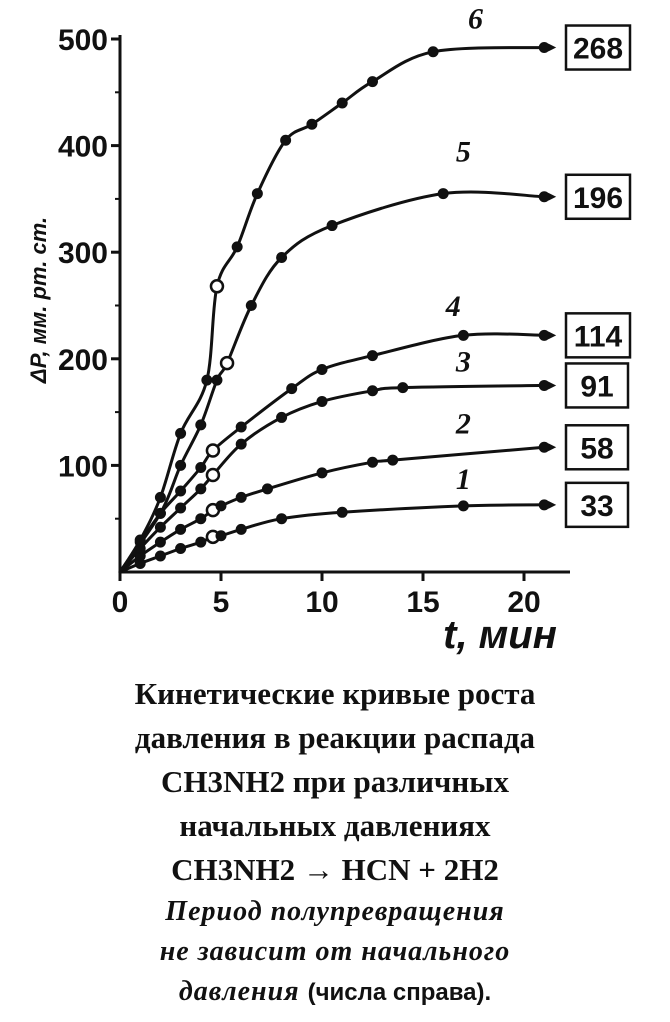  Describe the element at coordinates (422, 602) in the screenshot. I see `x-tick-label: 15` at that location.